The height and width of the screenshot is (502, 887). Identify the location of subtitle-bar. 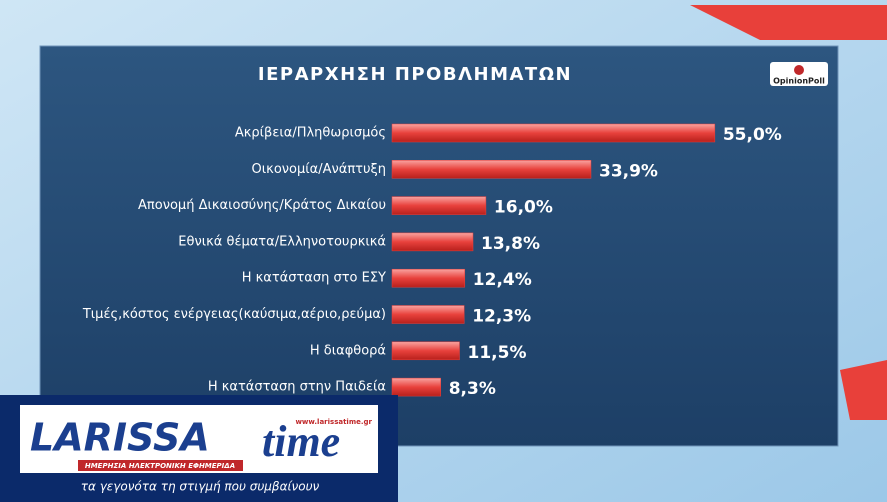
(160, 465).